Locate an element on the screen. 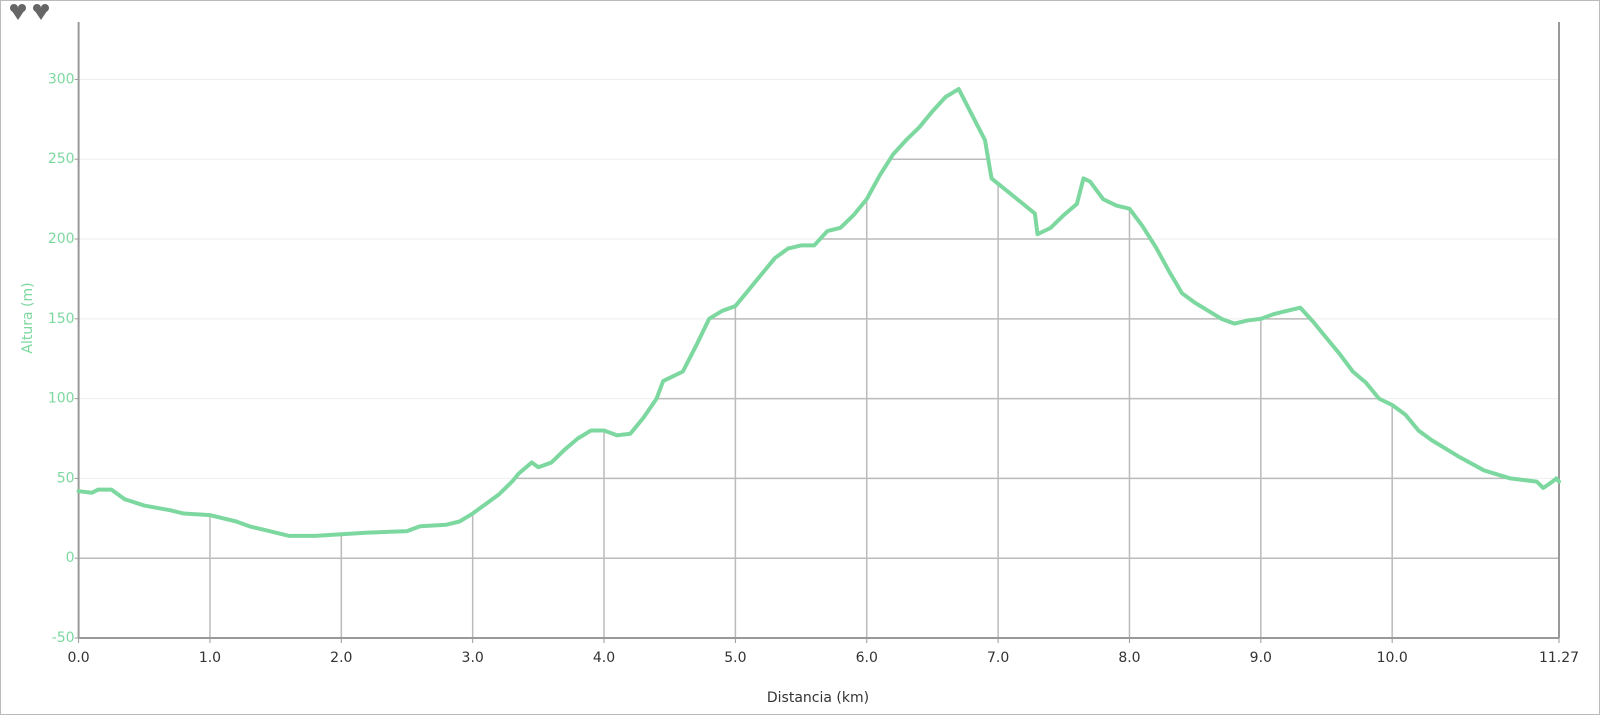  y-tick-label: 200 is located at coordinates (61, 239).